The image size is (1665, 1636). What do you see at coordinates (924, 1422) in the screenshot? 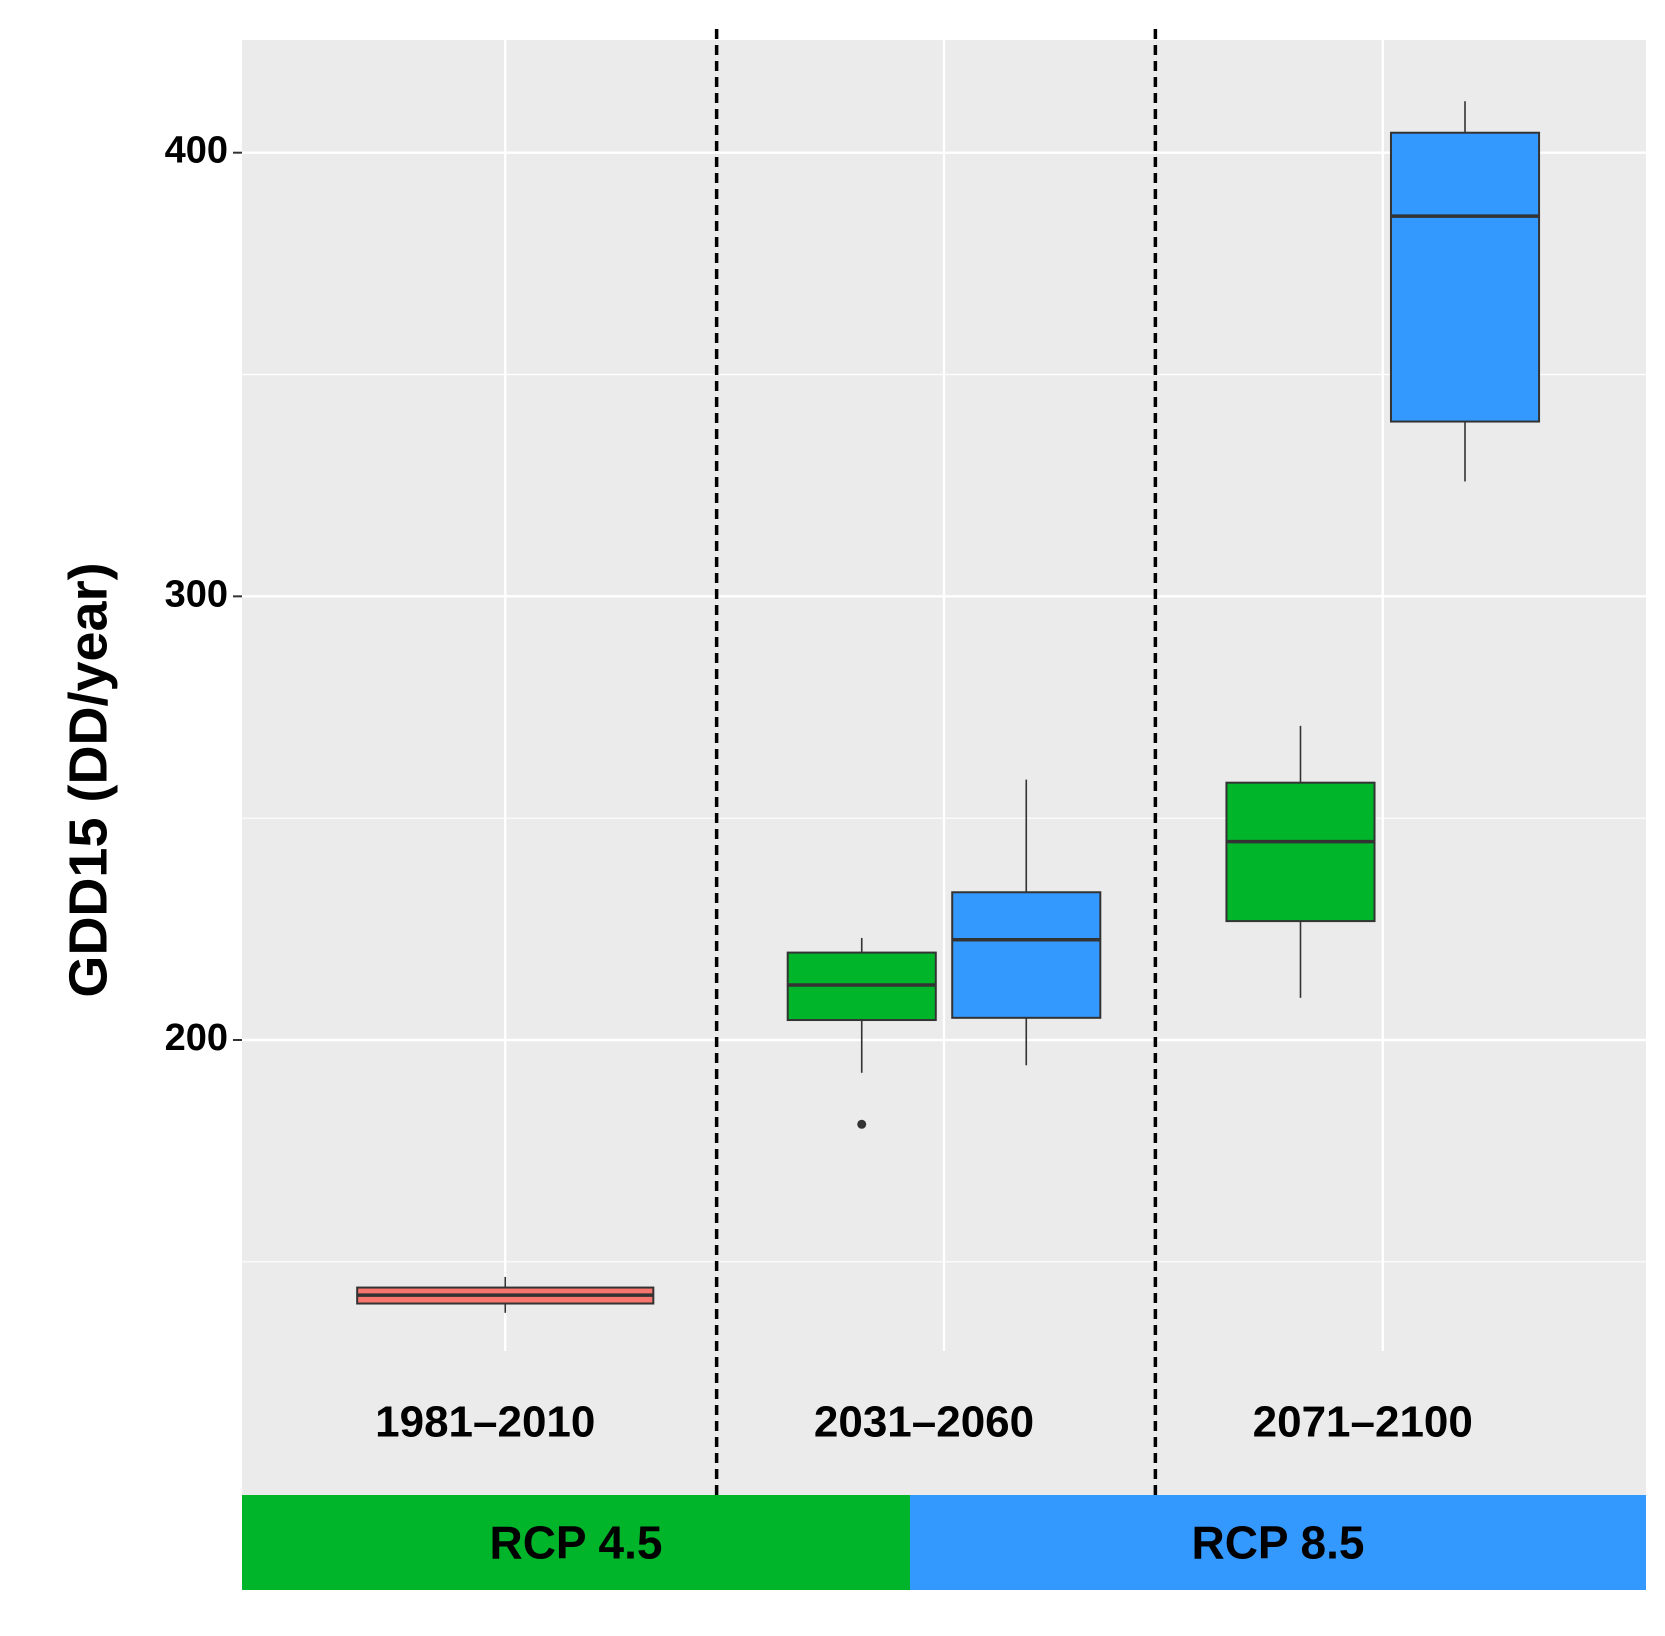
I see `x-tick-label: 2031–2060` at bounding box center [924, 1422].